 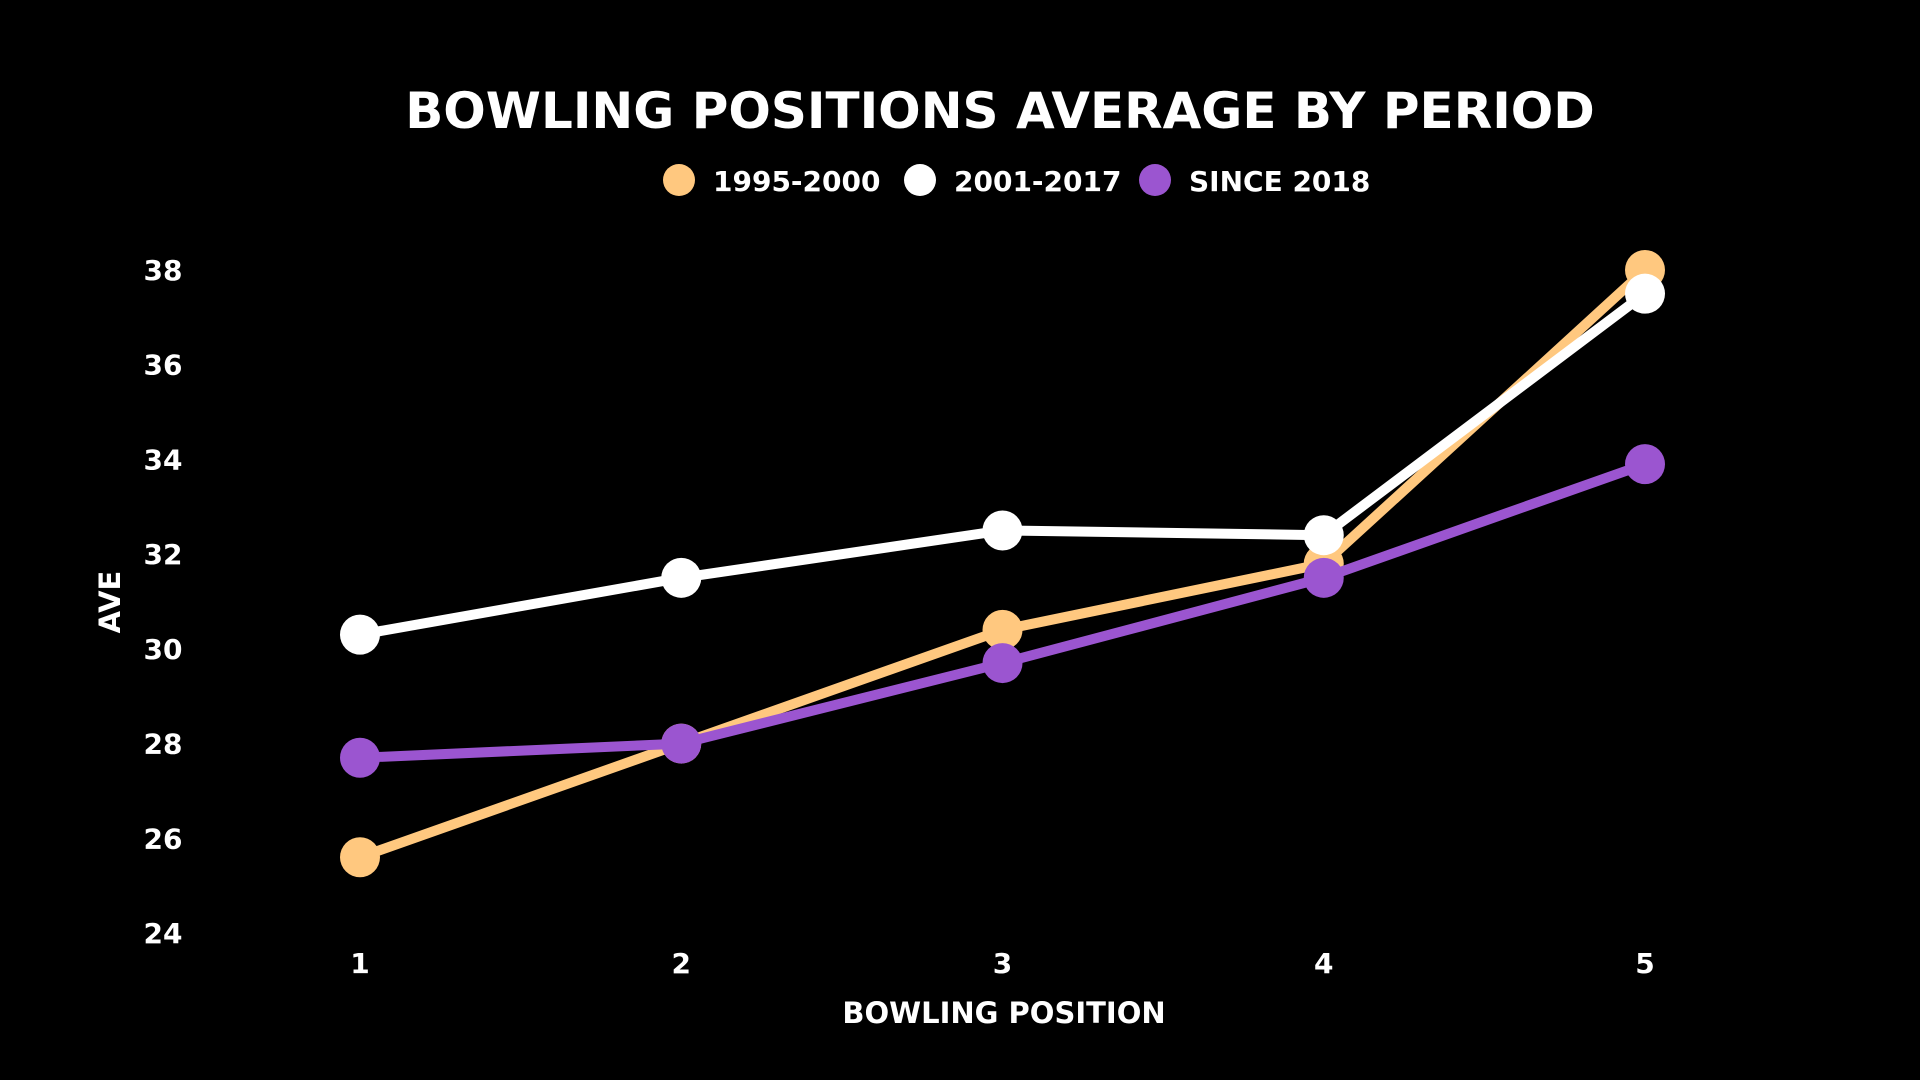 I want to click on y-tick-label: 26, so click(x=163, y=838).